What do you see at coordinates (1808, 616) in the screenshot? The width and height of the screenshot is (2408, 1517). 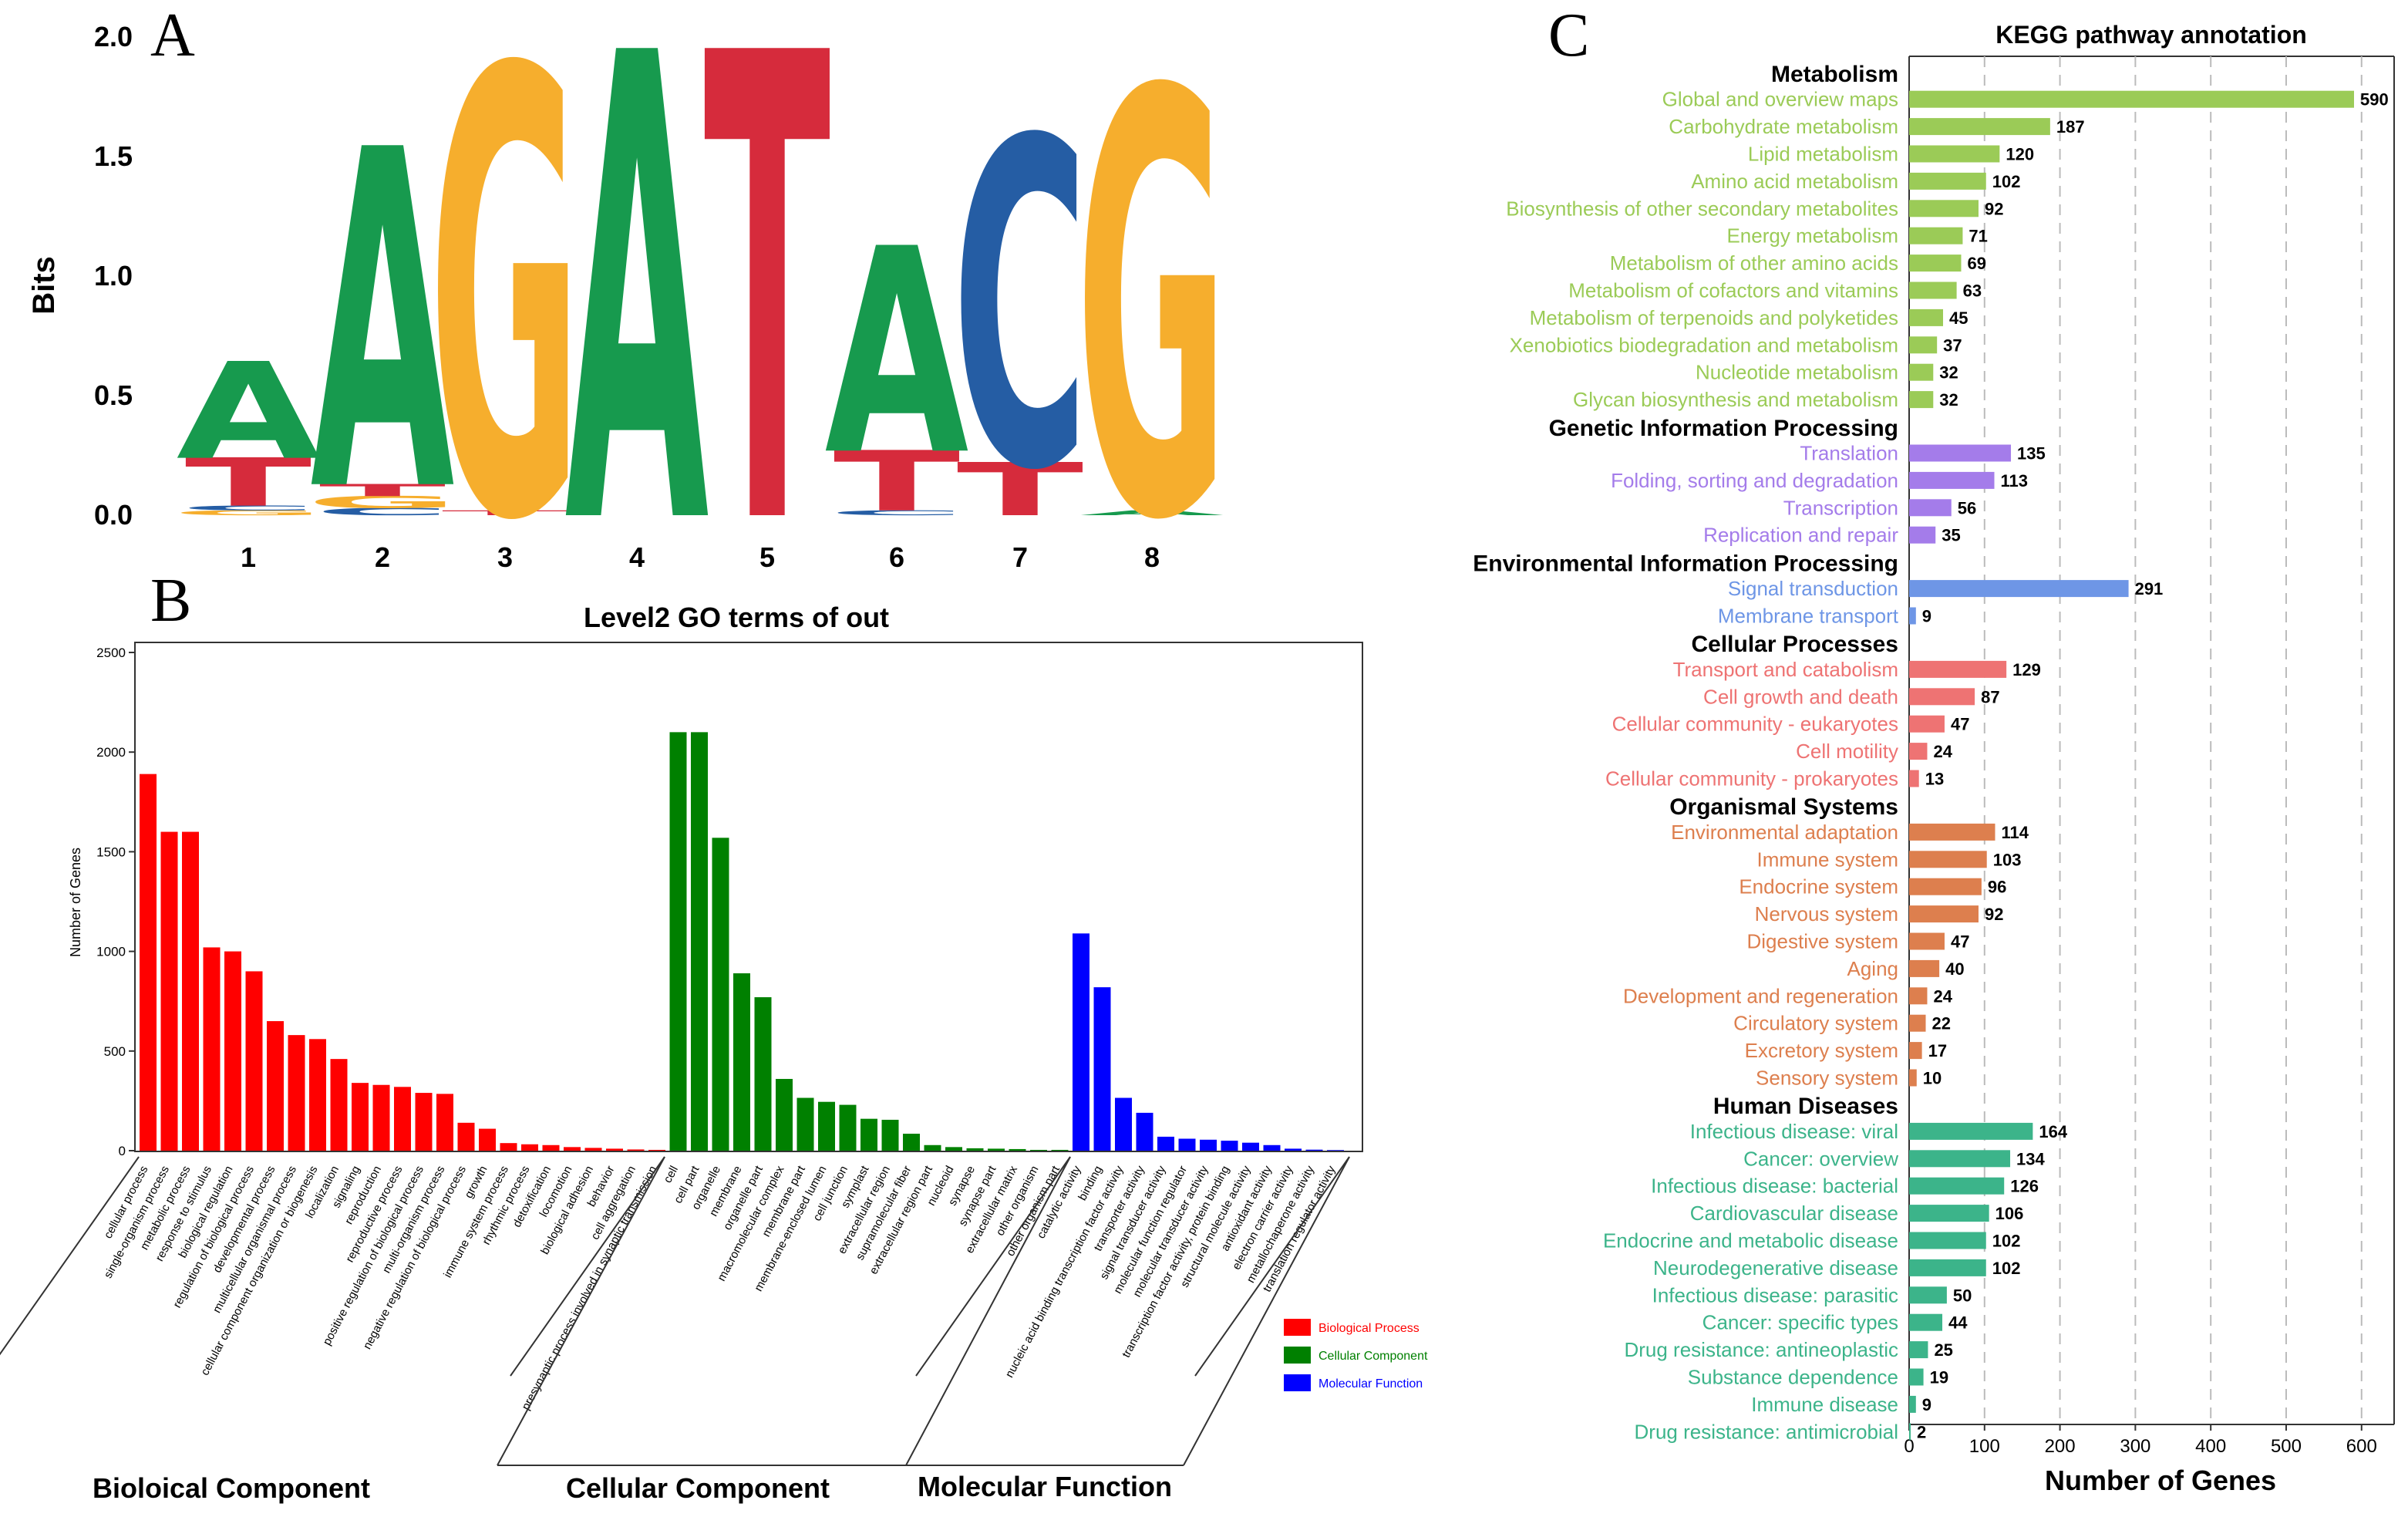 I see `kegg-category-label: Membrane transport` at bounding box center [1808, 616].